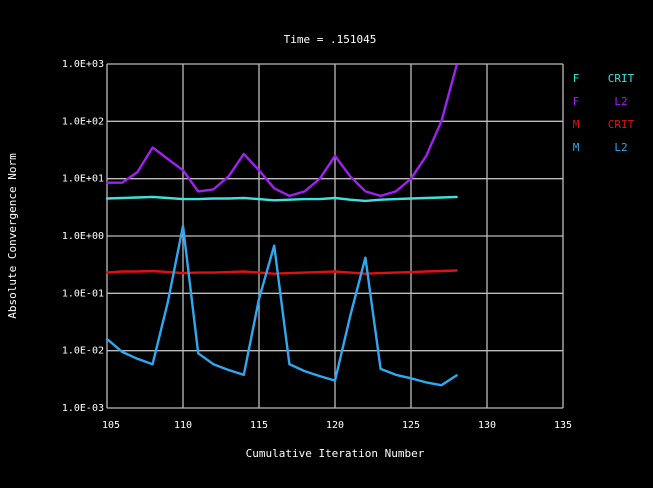 The height and width of the screenshot is (488, 653). Describe the element at coordinates (281, 199) in the screenshot. I see `series-line-f-crit` at that location.